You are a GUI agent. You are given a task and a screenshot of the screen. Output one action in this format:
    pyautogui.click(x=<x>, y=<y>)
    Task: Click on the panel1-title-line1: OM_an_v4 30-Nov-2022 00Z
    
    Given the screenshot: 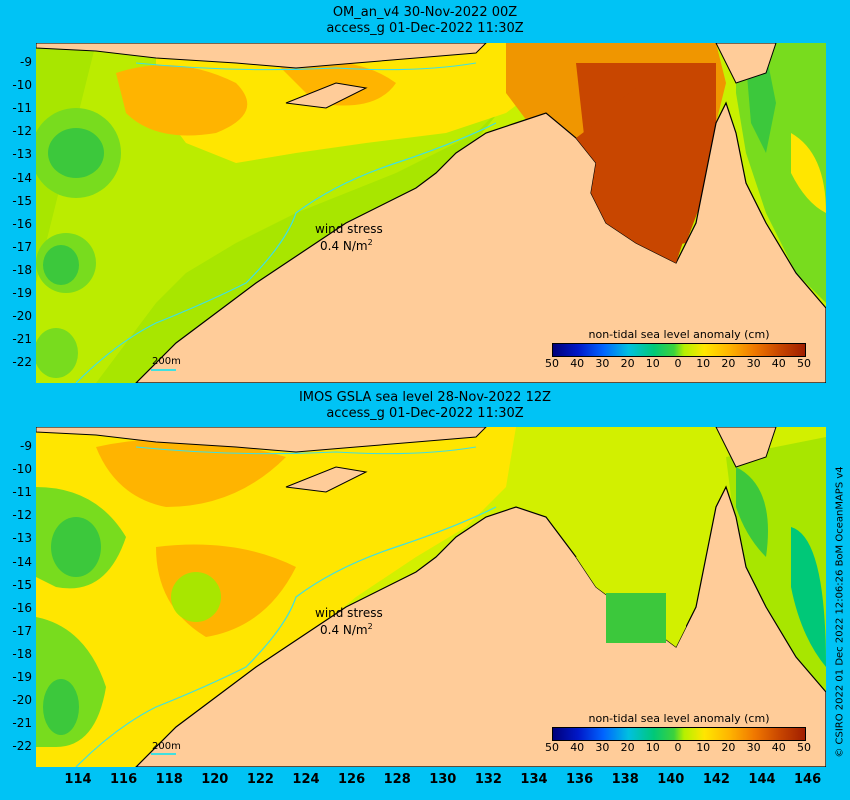 What is the action you would take?
    pyautogui.click(x=425, y=12)
    